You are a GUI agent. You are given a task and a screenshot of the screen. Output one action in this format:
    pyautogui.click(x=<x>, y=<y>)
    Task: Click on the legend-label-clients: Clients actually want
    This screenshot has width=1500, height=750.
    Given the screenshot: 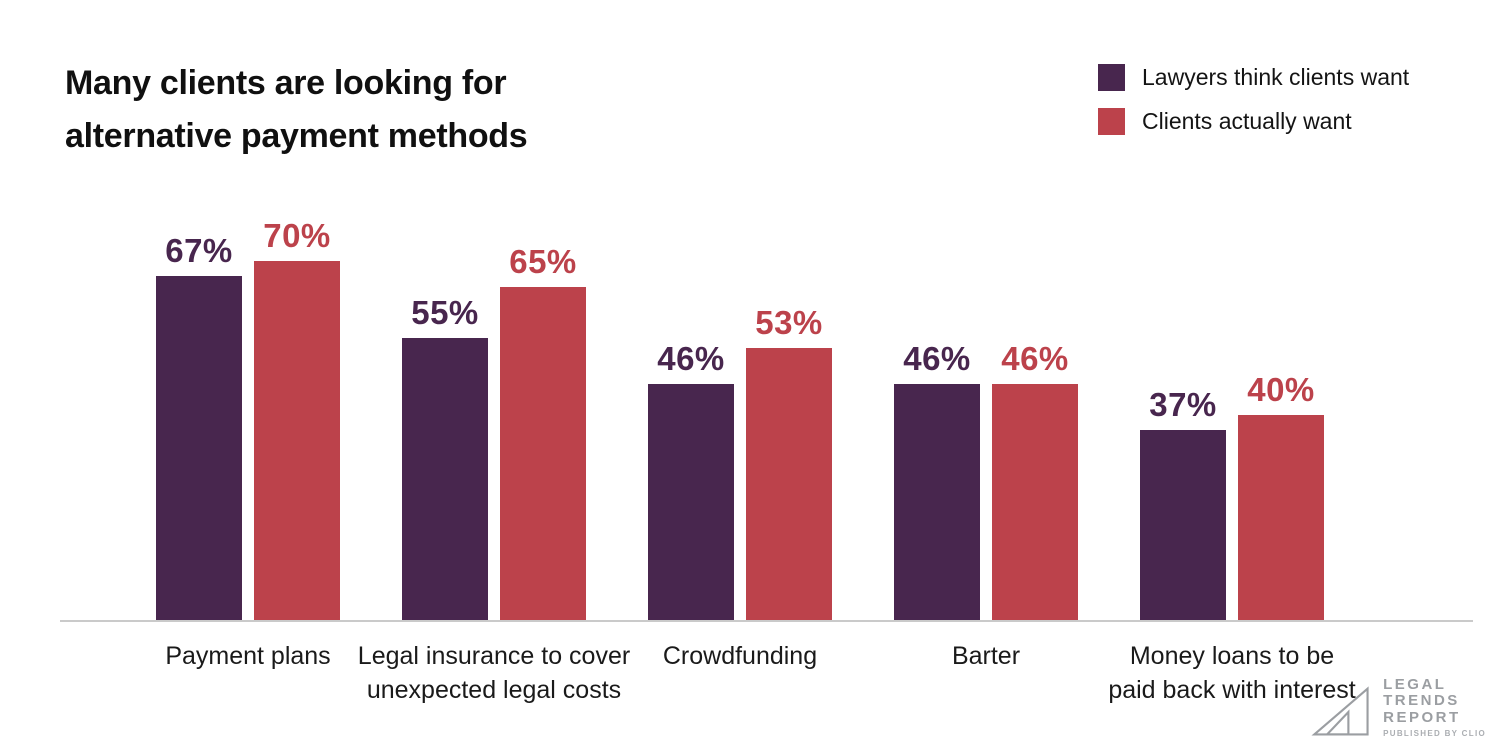 What is the action you would take?
    pyautogui.click(x=1247, y=121)
    